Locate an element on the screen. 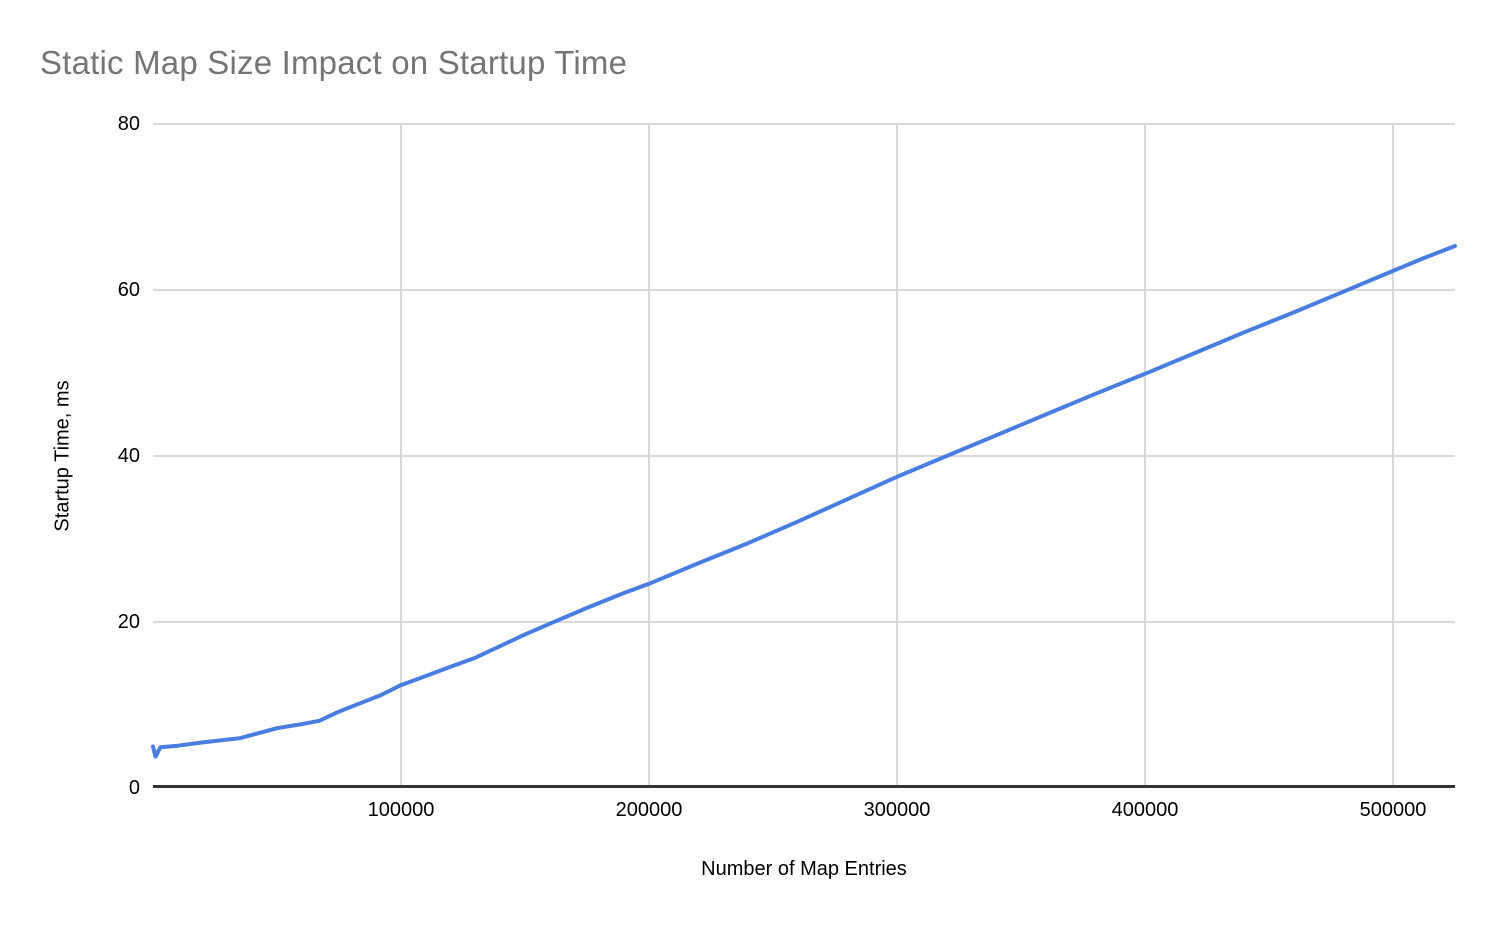 The image size is (1494, 928). y-tick-label: 20 is located at coordinates (128, 622).